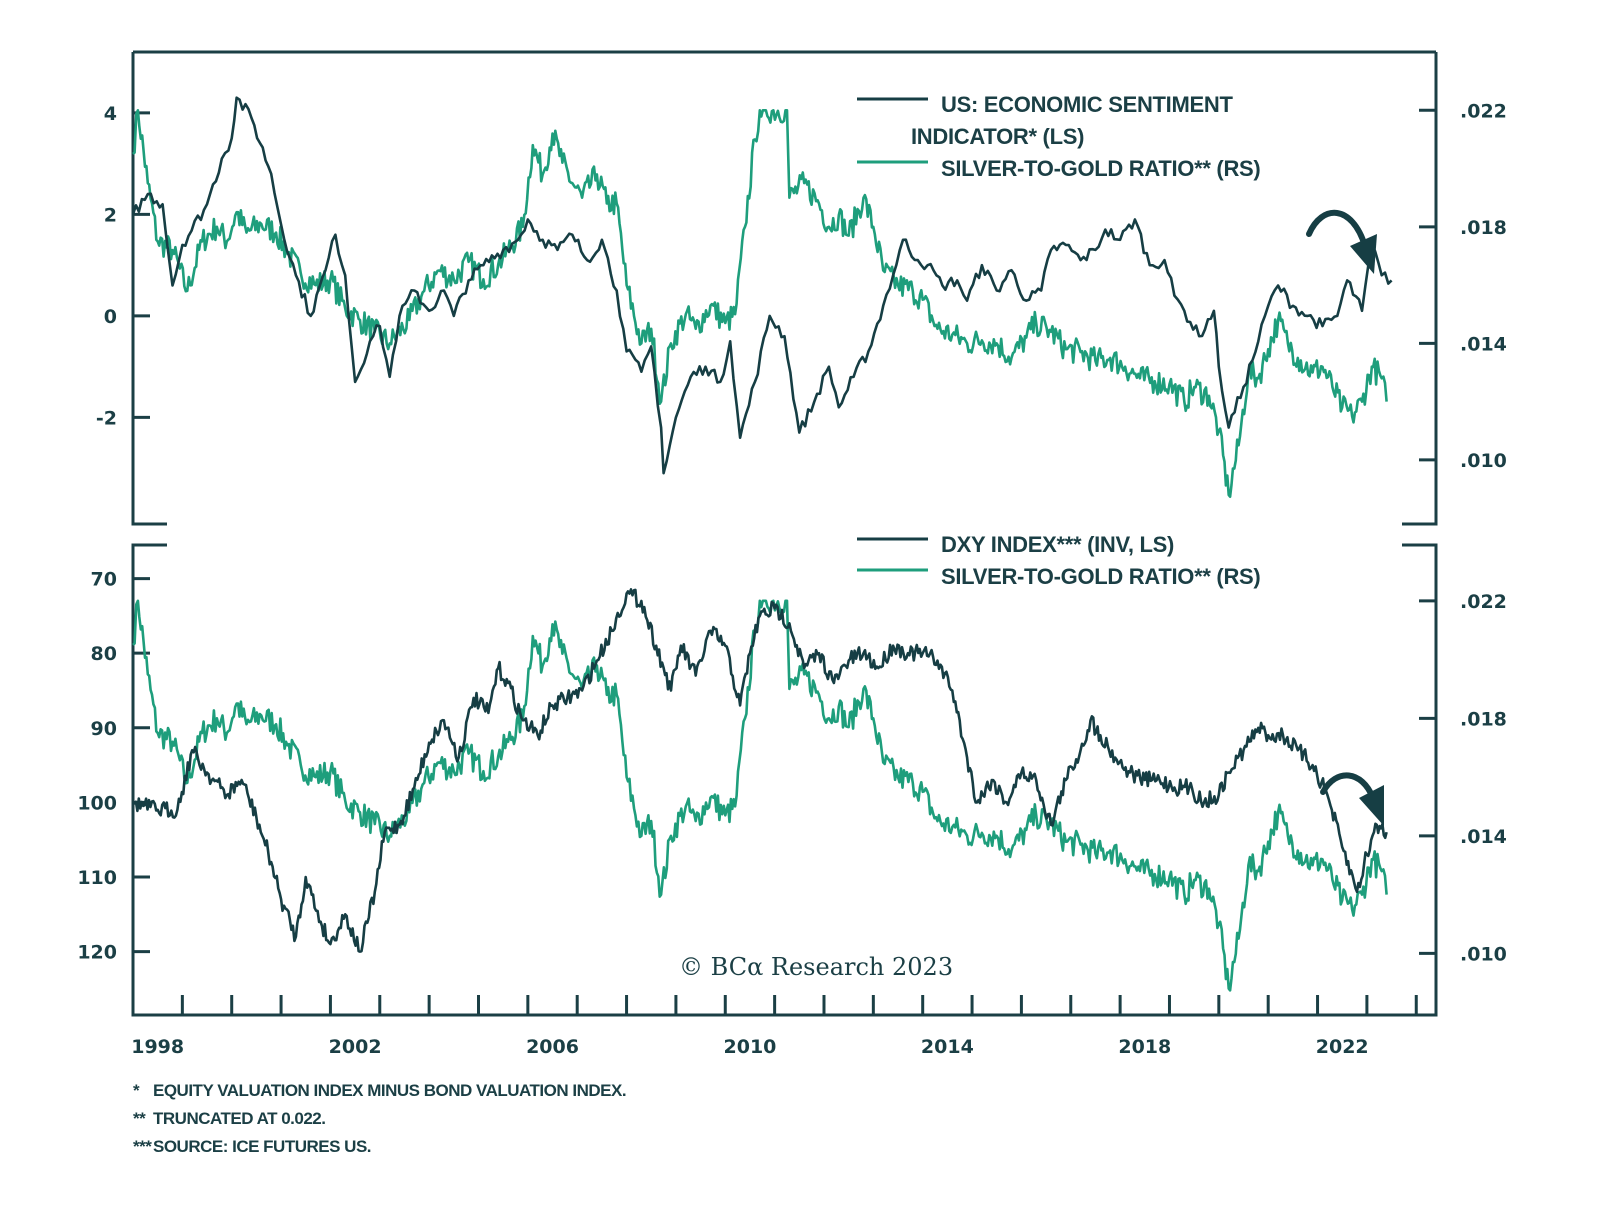 The height and width of the screenshot is (1218, 1600). I want to click on left-y-tick-label: 90, so click(104, 729).